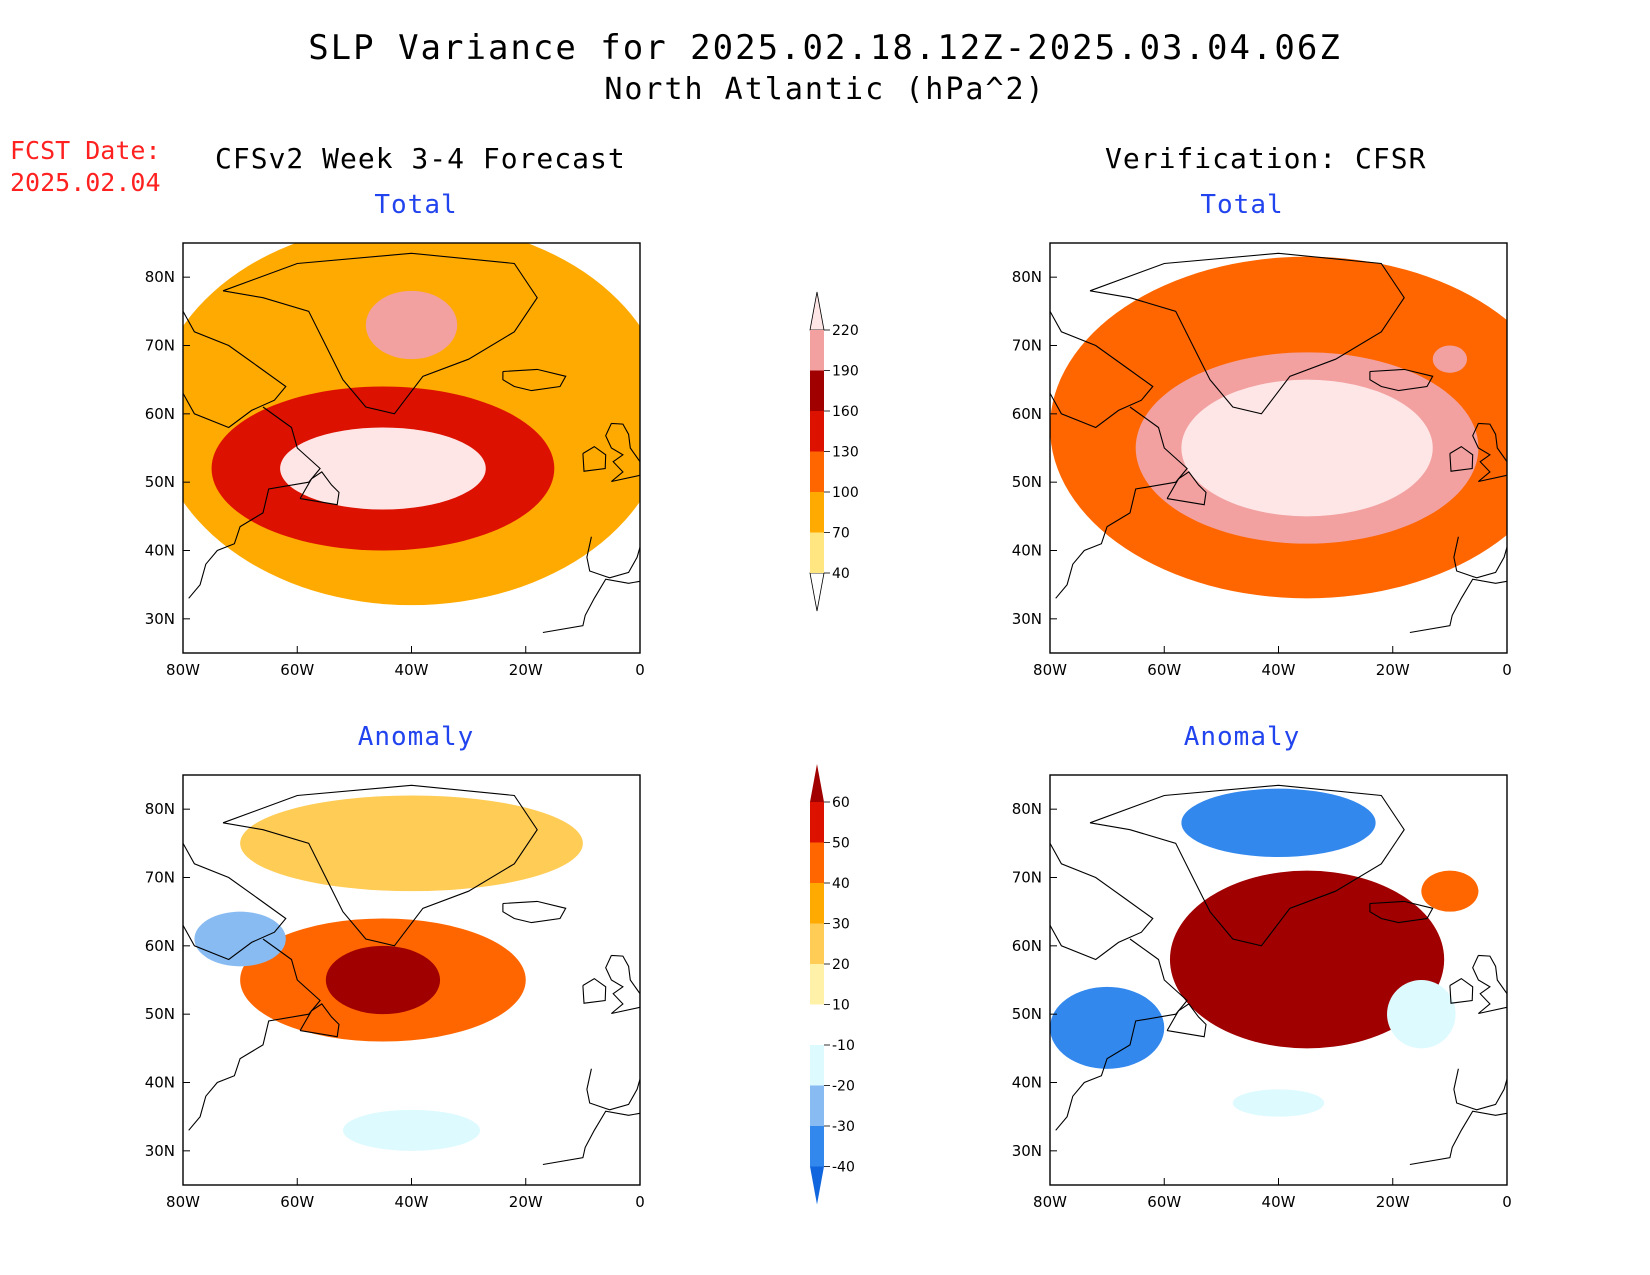 The width and height of the screenshot is (1650, 1275). I want to click on map-panel-fcst-anomaly: 80W 60W 40W 20W 0 80N 70N 60N 50N 40N 30N, so click(395, 992).